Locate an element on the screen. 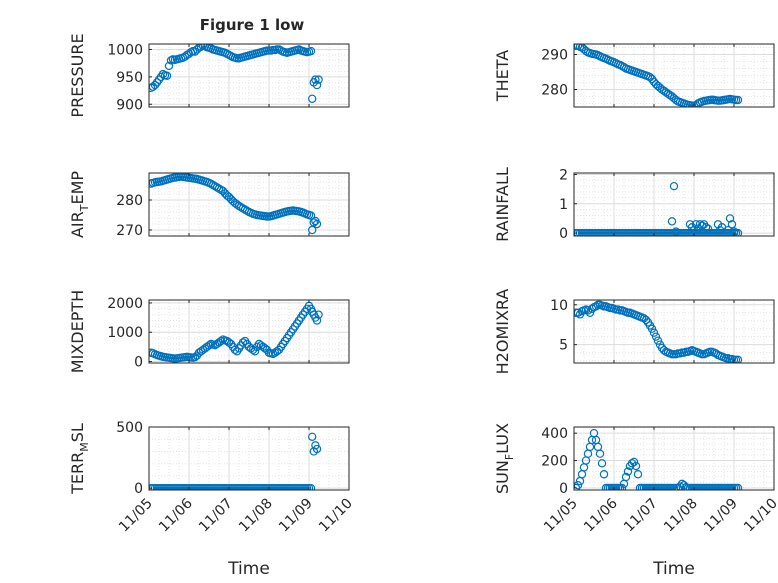  subplot-rainfall: 0 1 2 RAINFALL is located at coordinates (634, 204).